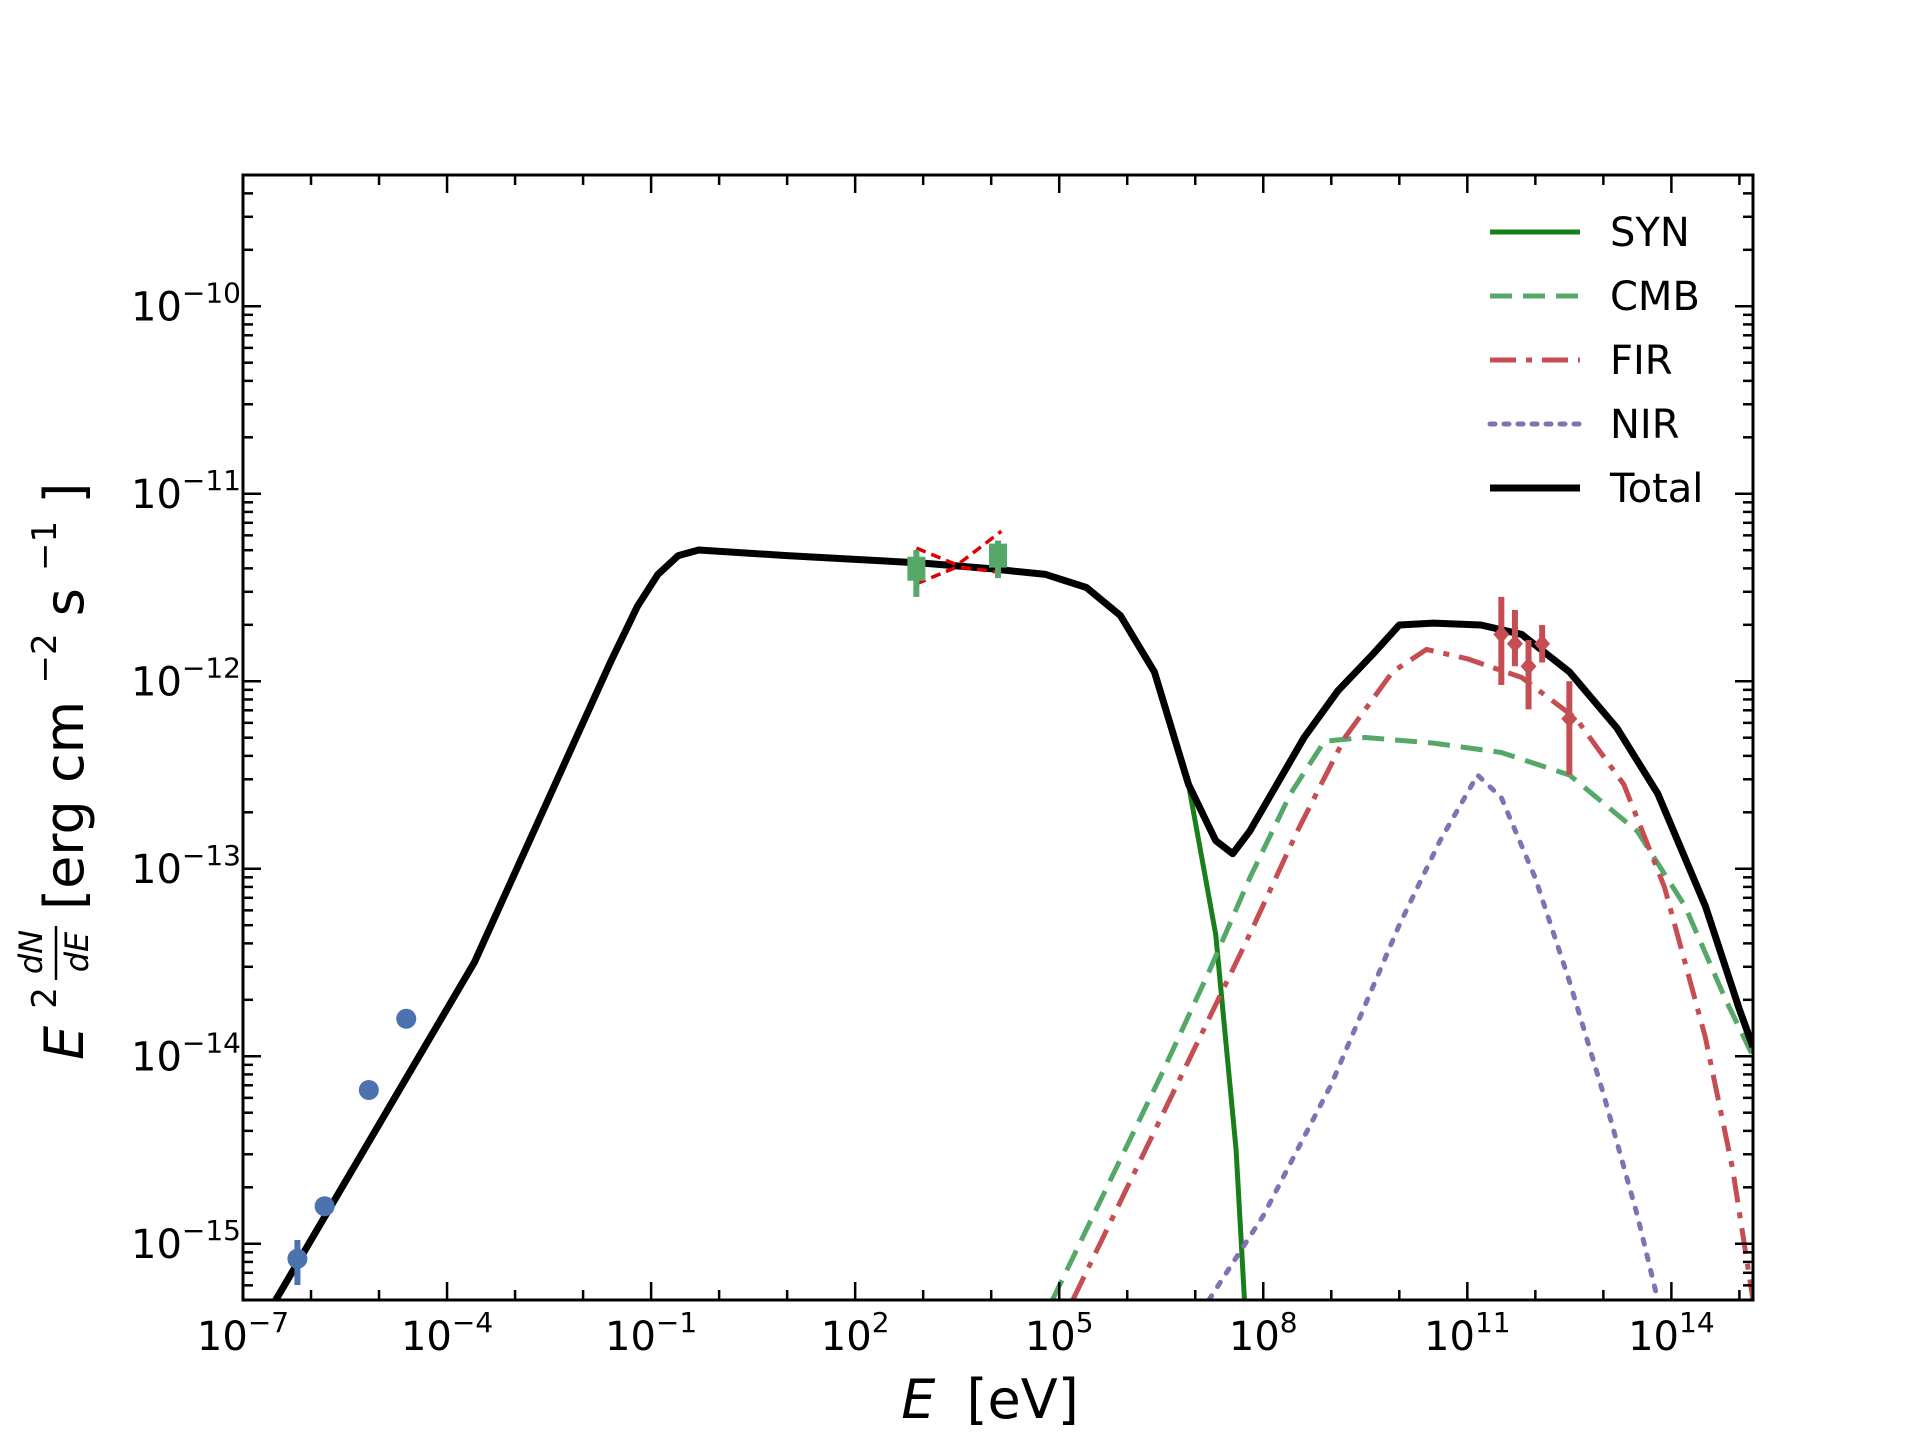  I want to click on x-tick-label-exponent: 14, so click(1697, 1322).